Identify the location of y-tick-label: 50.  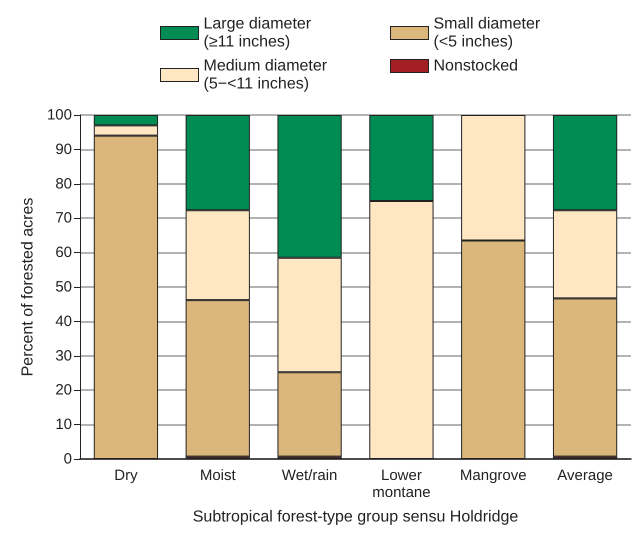
(63, 287).